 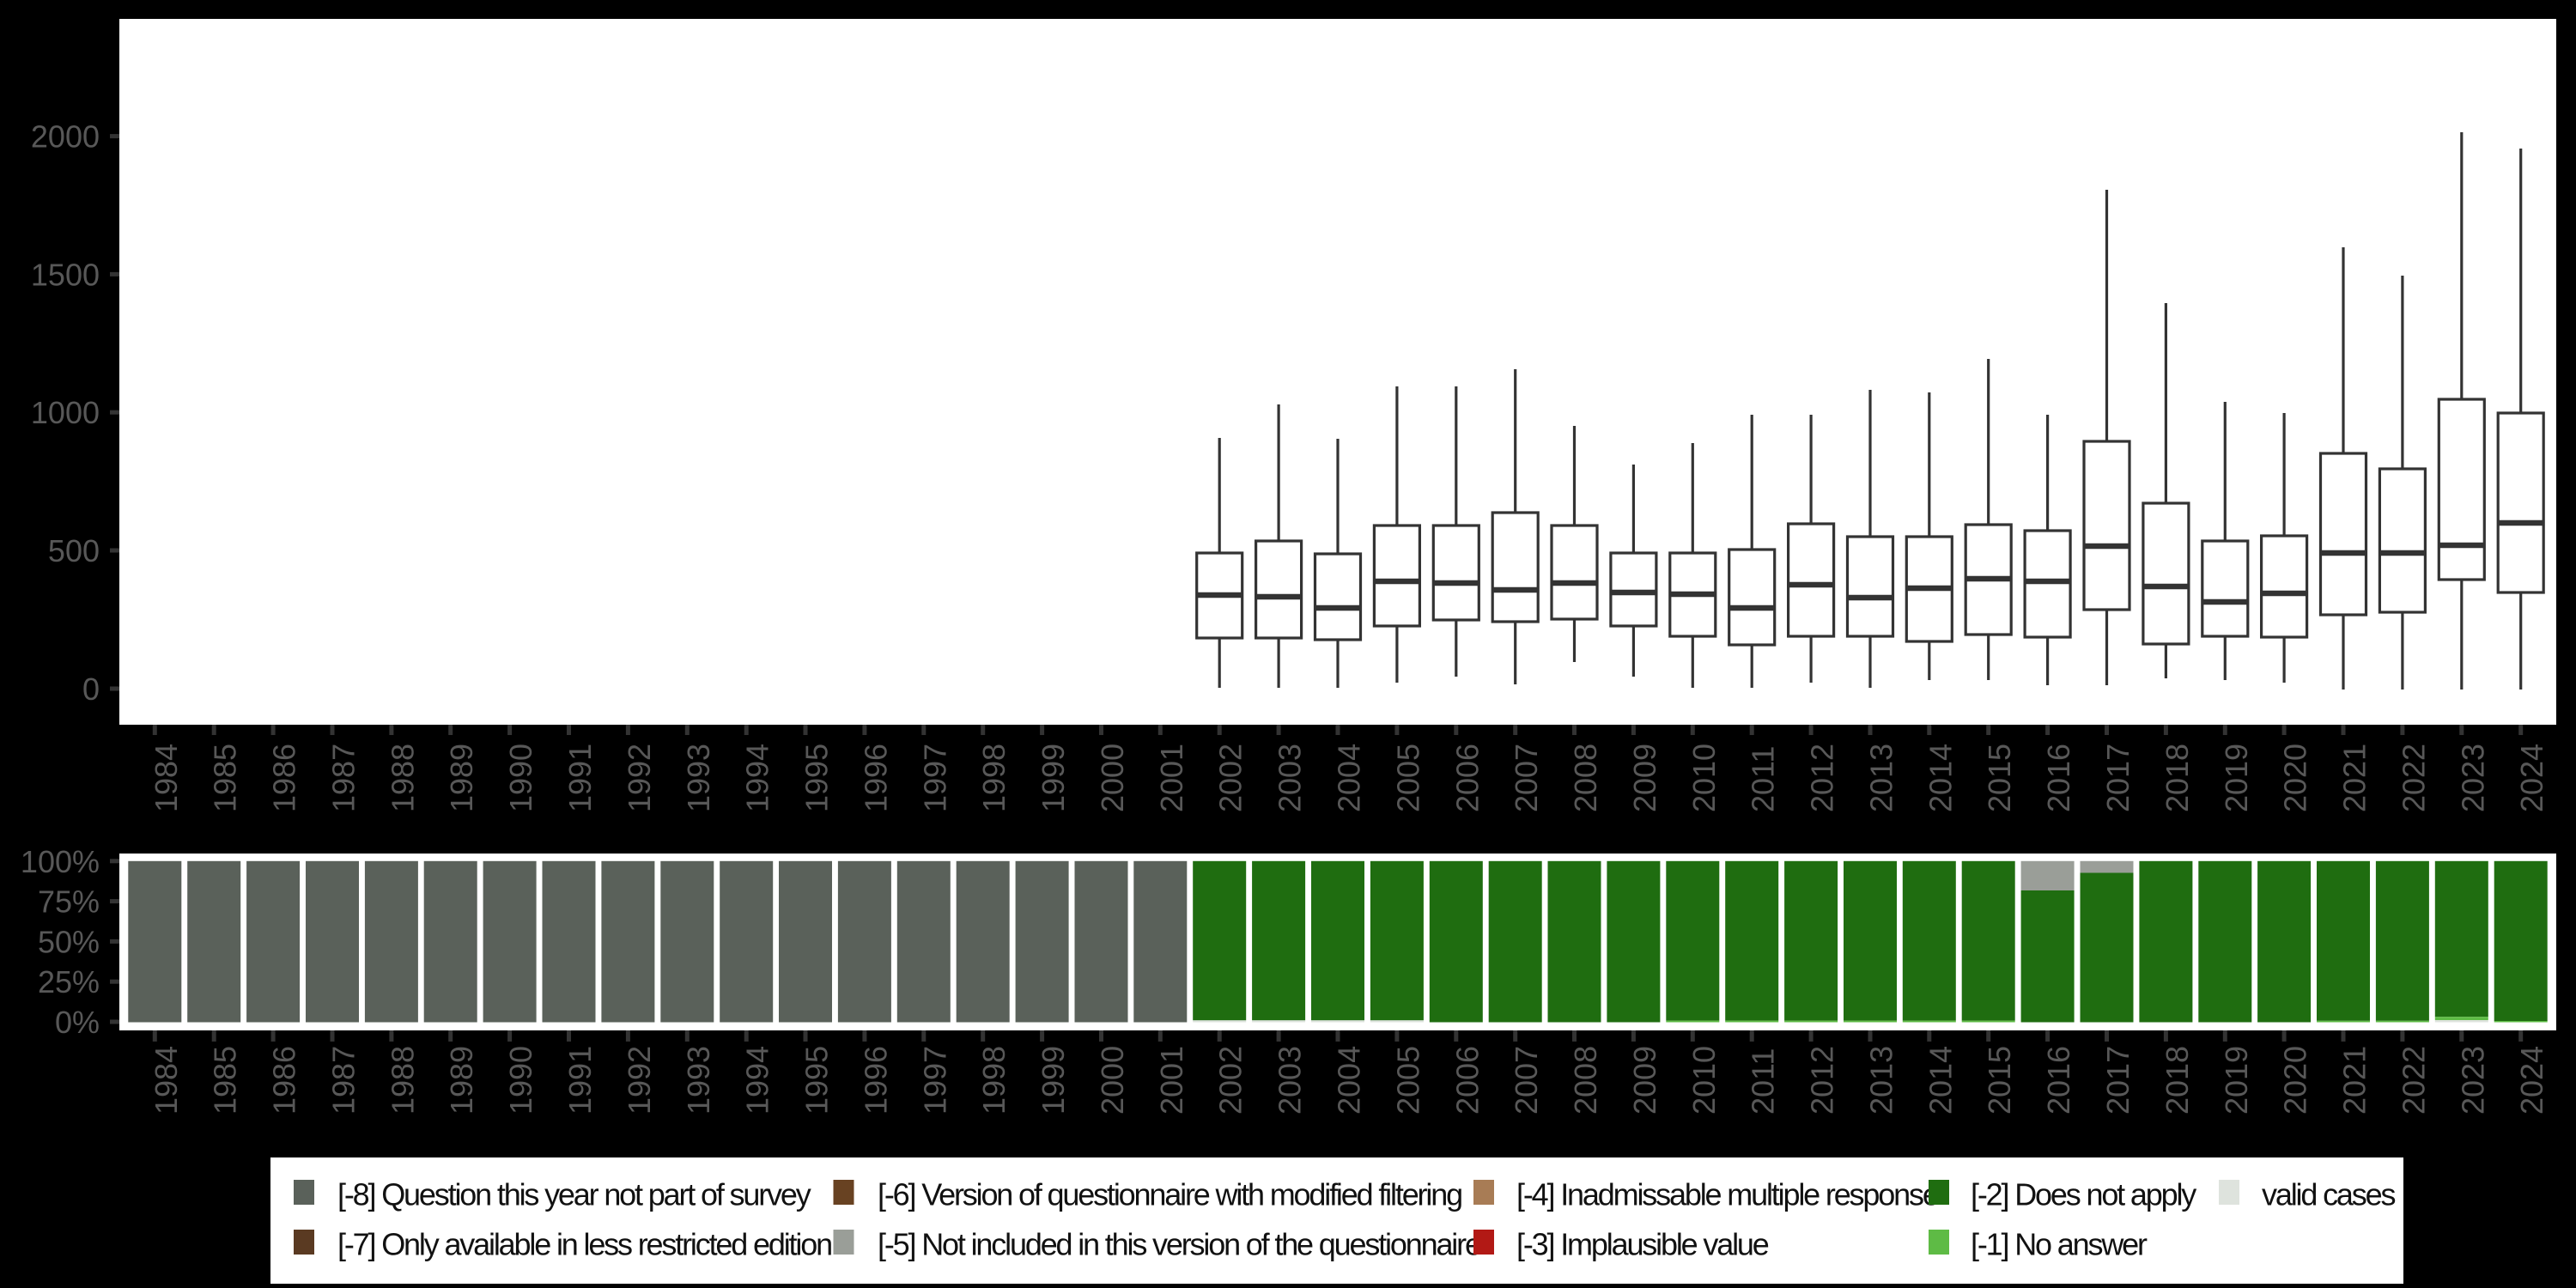 I want to click on svg-text: 1500, so click(x=66, y=274).